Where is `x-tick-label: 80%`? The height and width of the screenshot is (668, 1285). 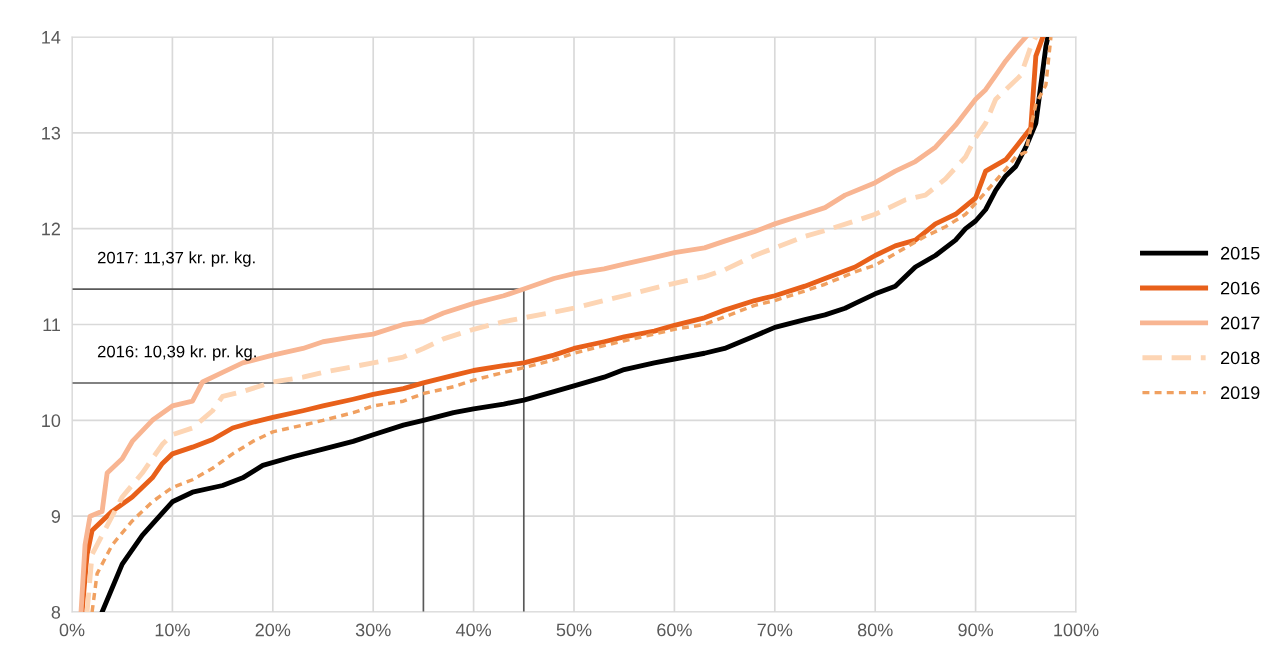
x-tick-label: 80% is located at coordinates (875, 630).